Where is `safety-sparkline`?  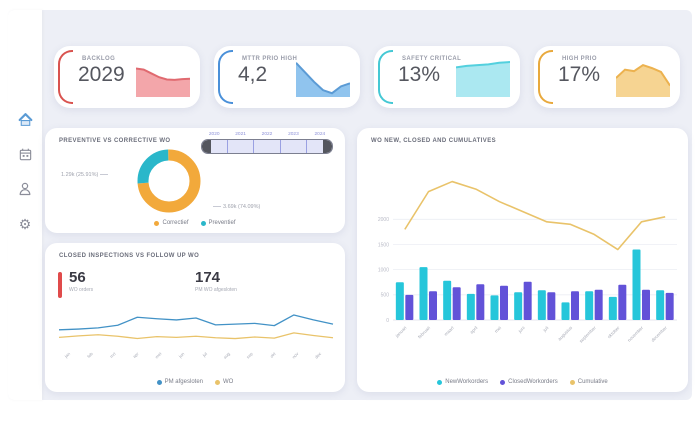 safety-sparkline is located at coordinates (483, 78).